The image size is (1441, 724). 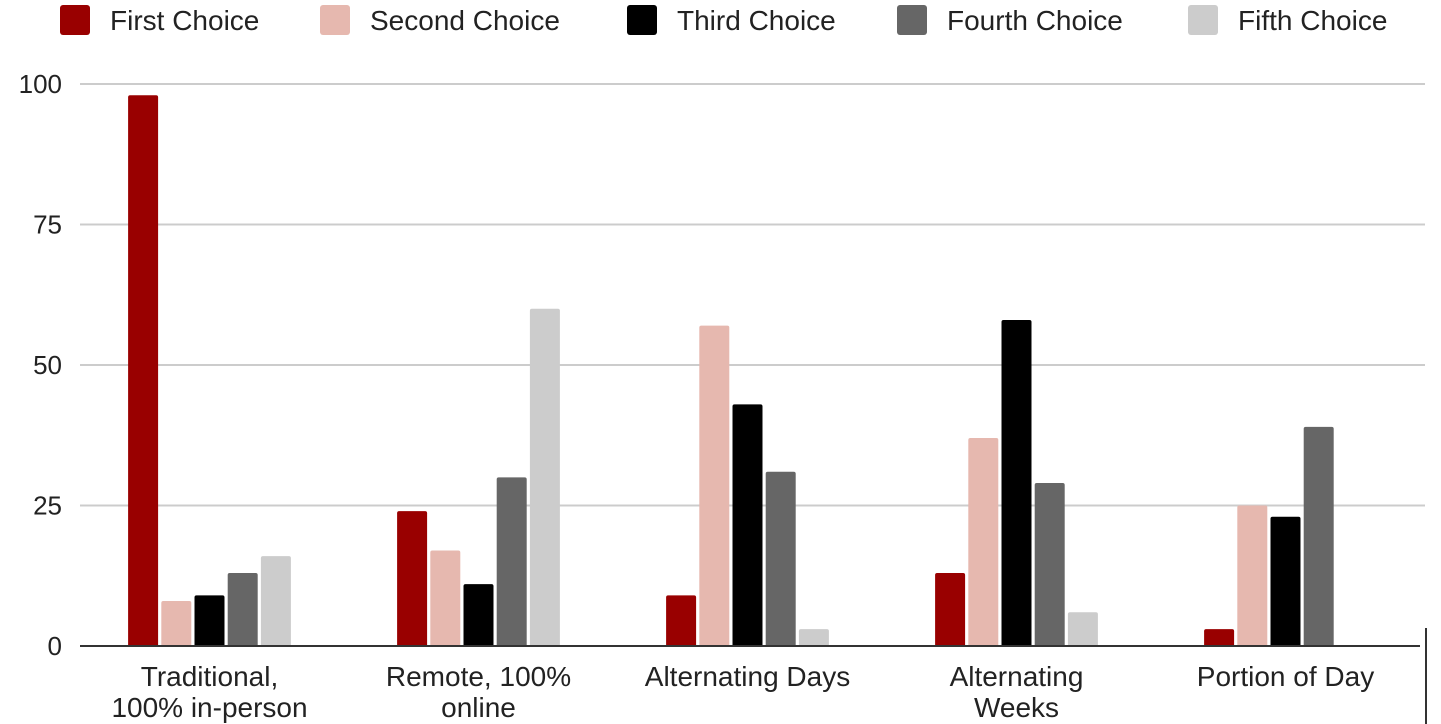 I want to click on x-category-label: Alternating Days, so click(x=747, y=676).